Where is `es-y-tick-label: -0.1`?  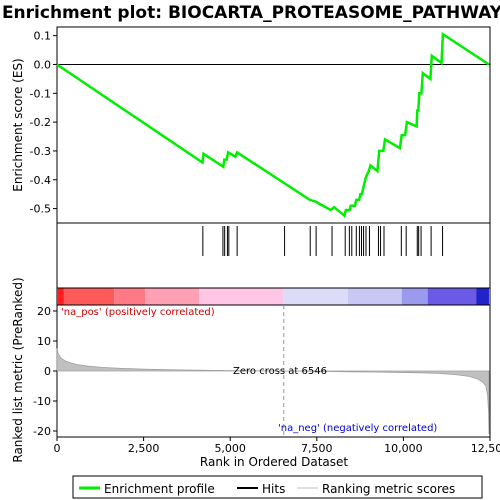 es-y-tick-label: -0.1 is located at coordinates (40, 93).